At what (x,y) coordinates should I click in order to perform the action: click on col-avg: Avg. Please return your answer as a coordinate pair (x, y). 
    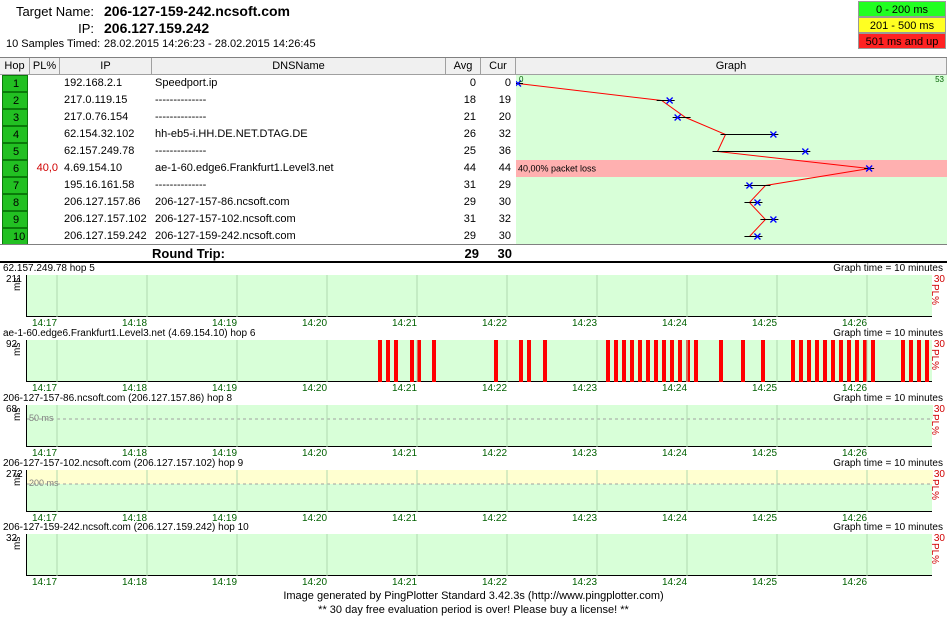
    Looking at the image, I should click on (463, 66).